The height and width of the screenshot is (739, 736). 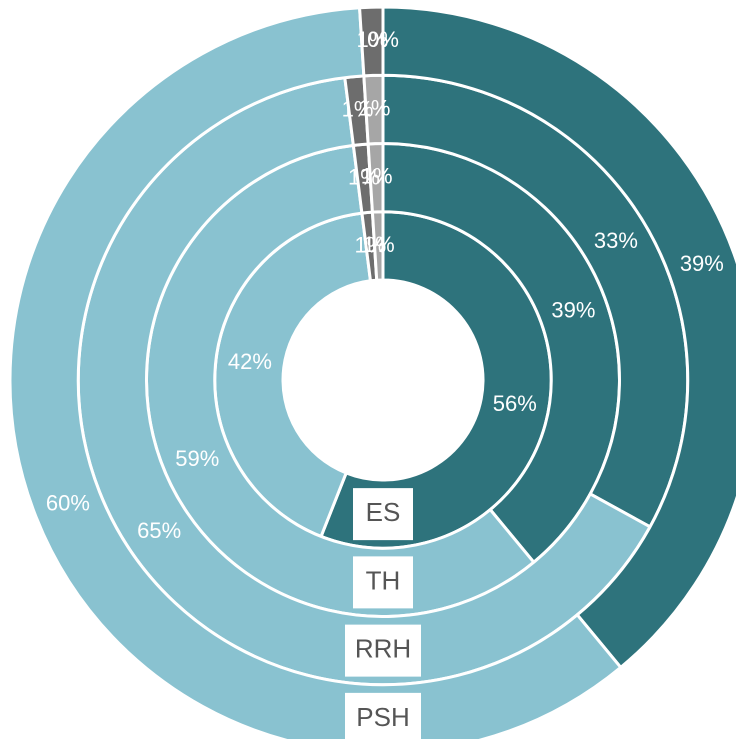 I want to click on ring-label: TH, so click(x=383, y=580).